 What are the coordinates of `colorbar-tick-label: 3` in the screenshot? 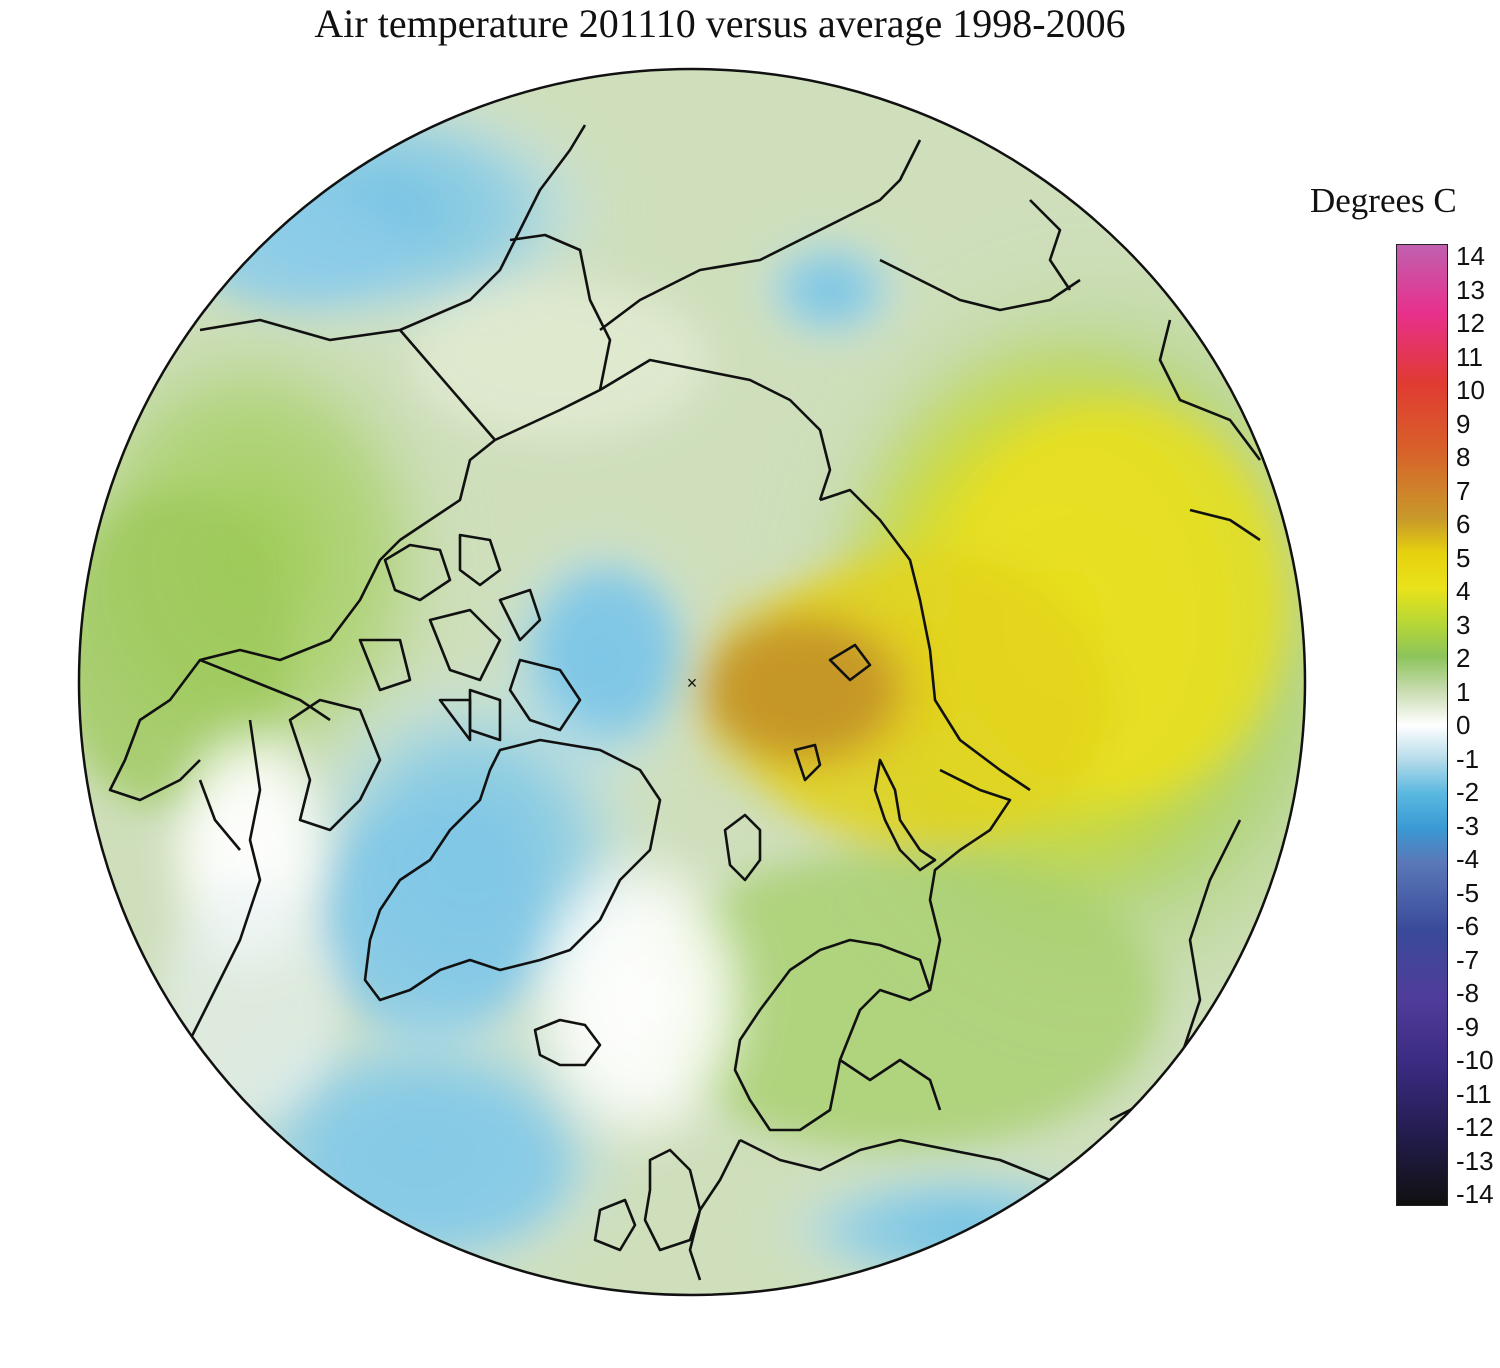 It's located at (1463, 624).